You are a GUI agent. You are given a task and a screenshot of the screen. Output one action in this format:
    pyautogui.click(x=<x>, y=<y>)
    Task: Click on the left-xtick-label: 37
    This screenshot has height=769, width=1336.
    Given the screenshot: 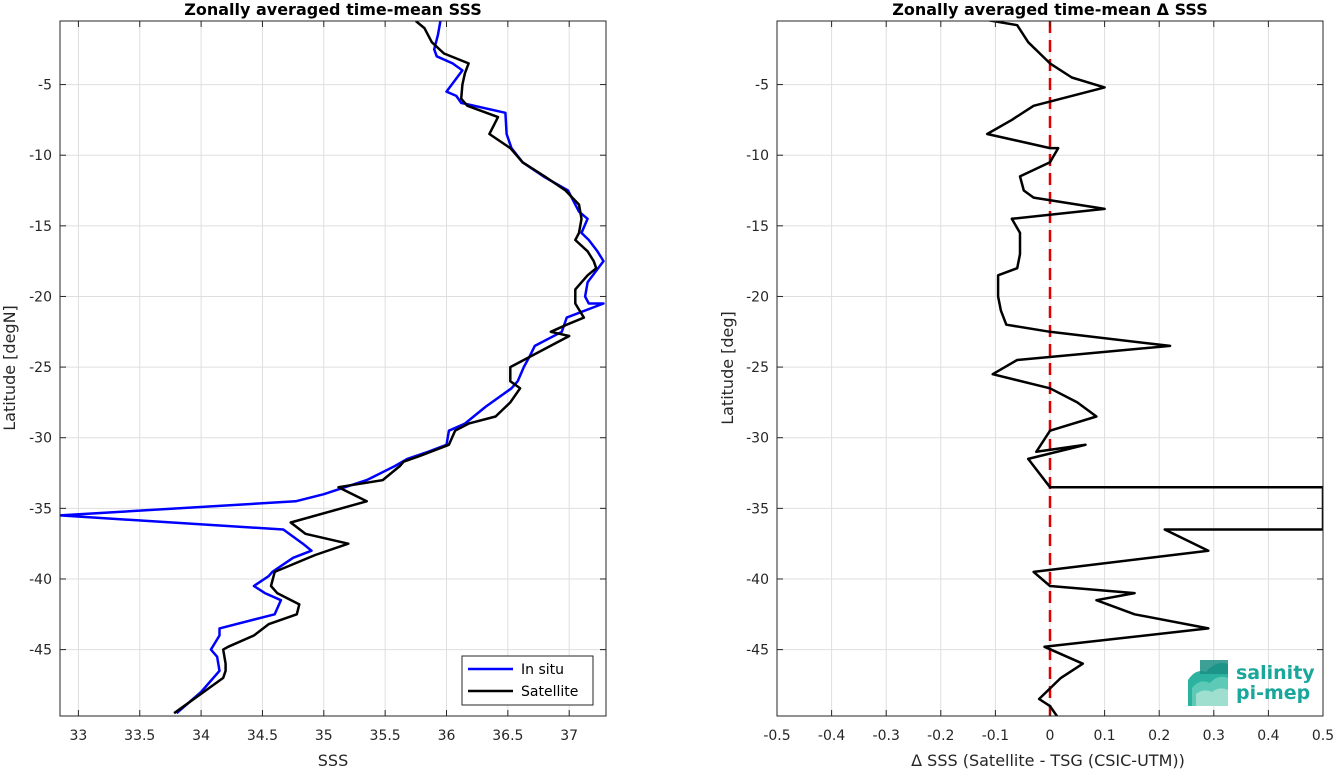 What is the action you would take?
    pyautogui.click(x=569, y=736)
    